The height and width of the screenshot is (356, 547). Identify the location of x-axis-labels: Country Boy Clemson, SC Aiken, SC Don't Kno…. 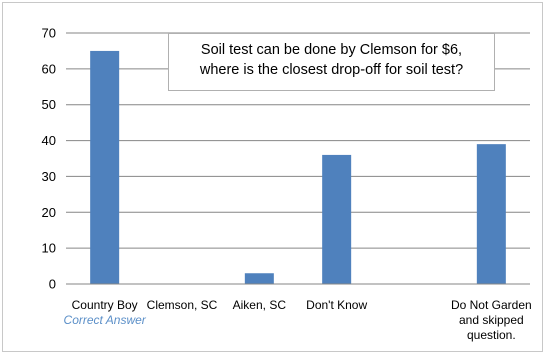
(298, 320).